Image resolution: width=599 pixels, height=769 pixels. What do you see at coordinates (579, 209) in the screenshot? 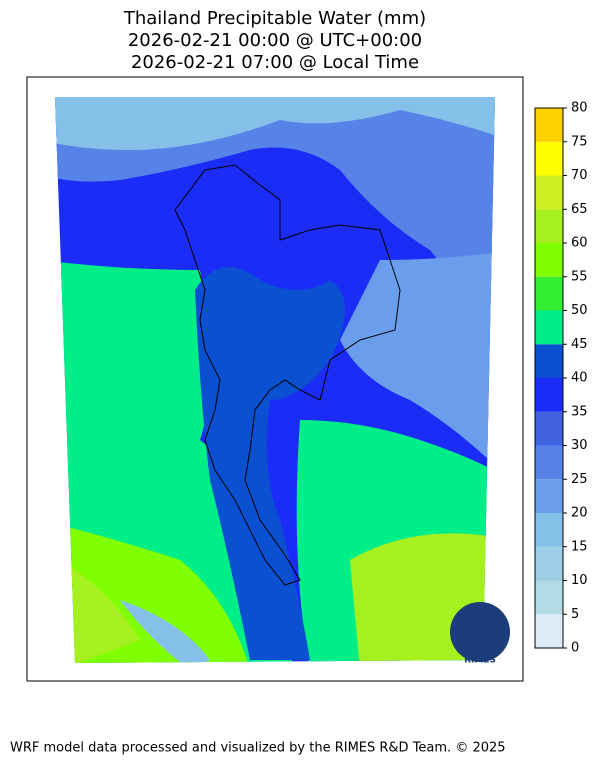
I see `tick-label: 65` at bounding box center [579, 209].